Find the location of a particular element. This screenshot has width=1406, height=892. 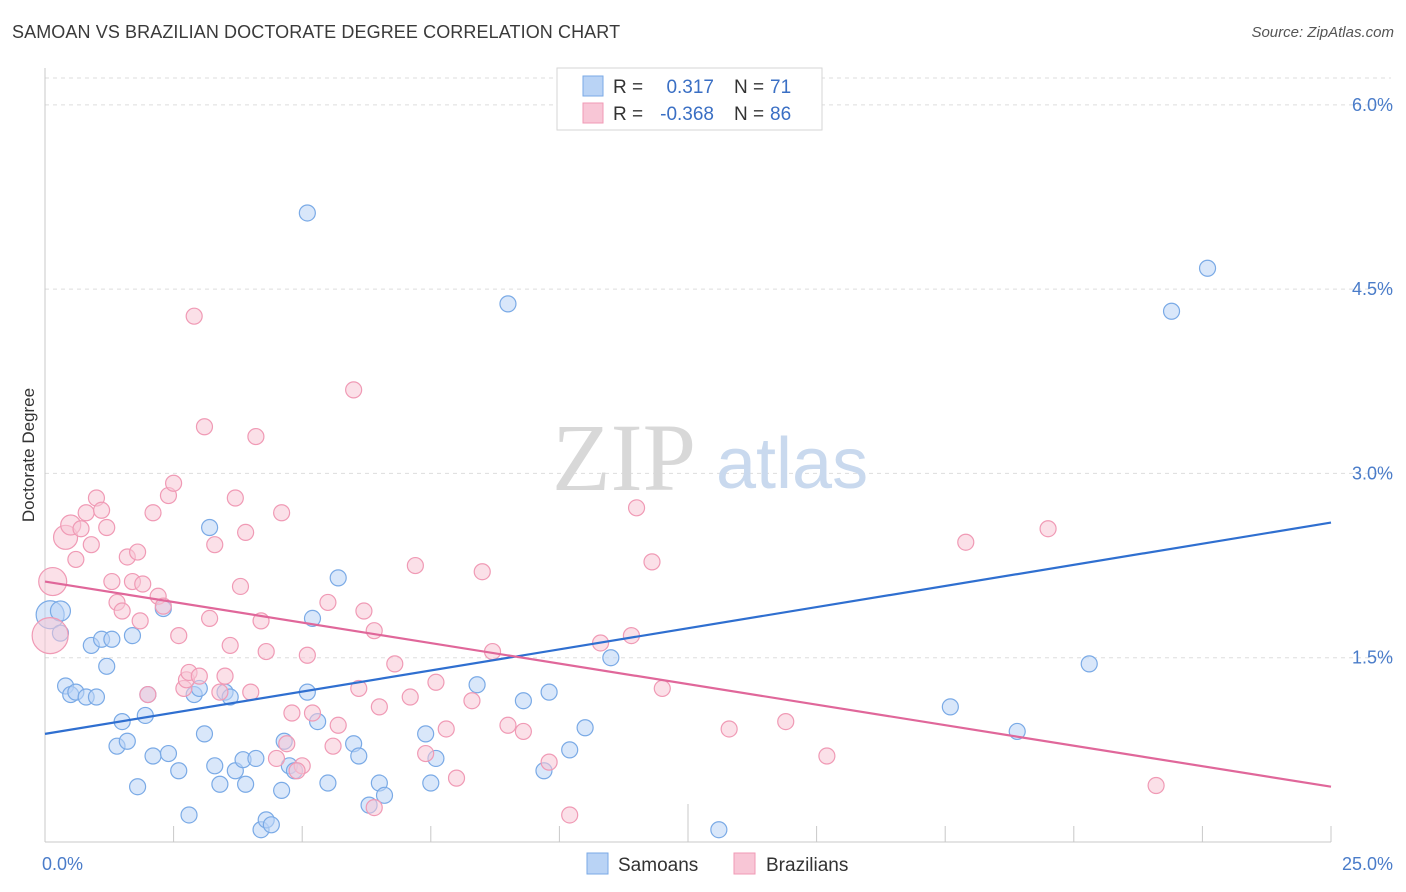

legend-n-value-2: 86 is located at coordinates (780, 114).